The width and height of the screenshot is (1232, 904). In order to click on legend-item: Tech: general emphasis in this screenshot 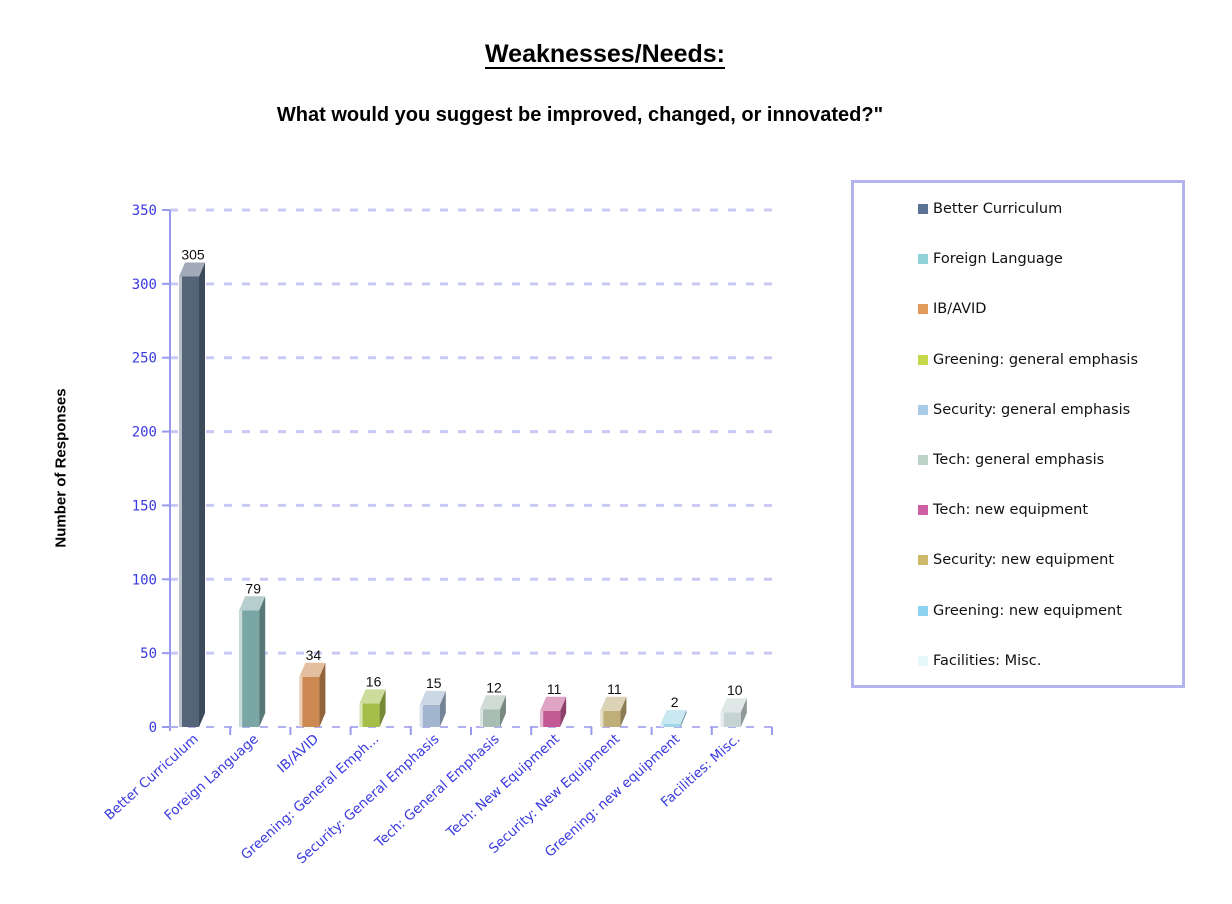, I will do `click(1011, 460)`.